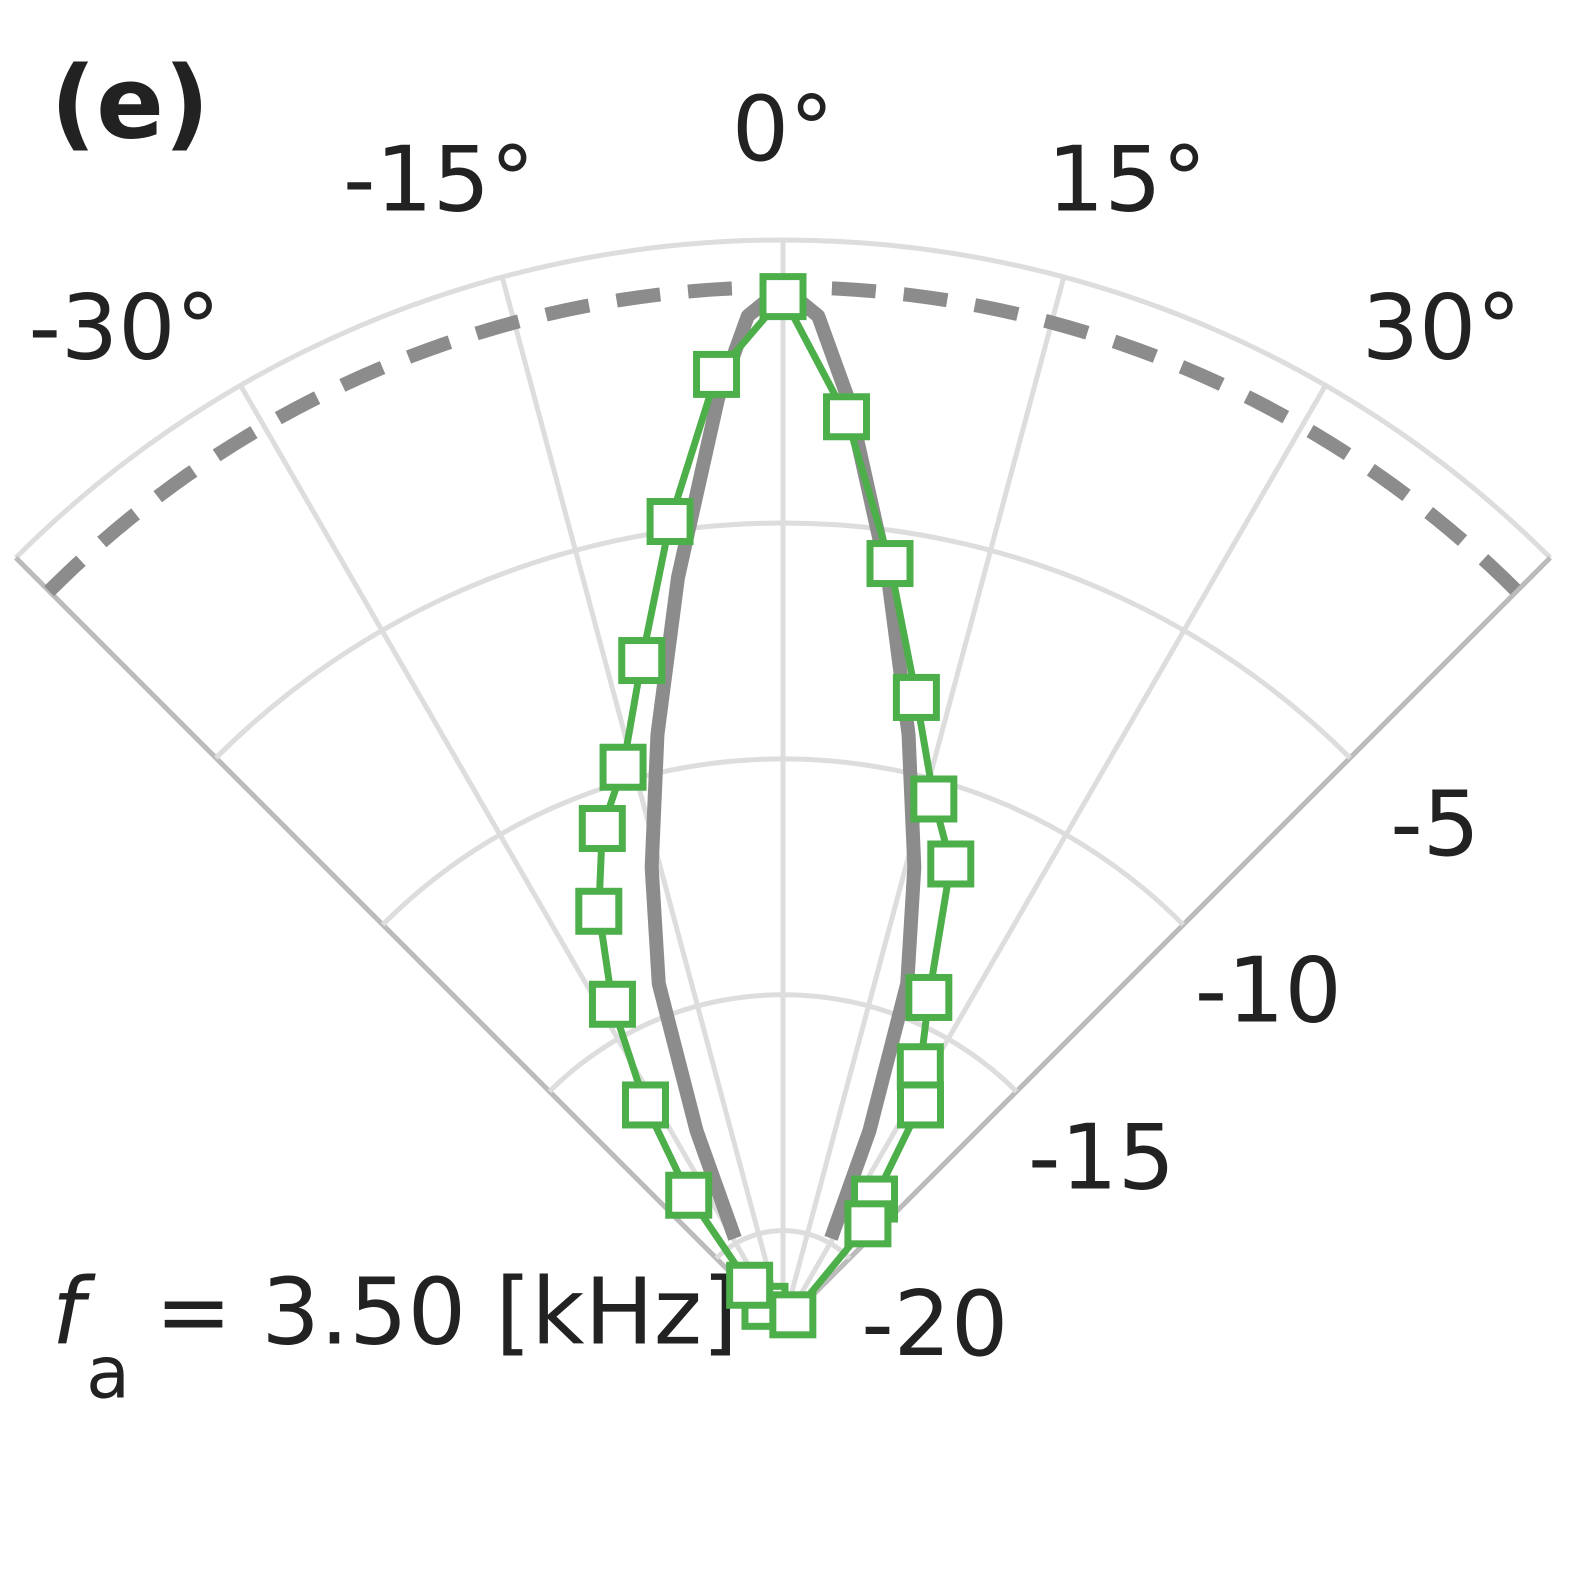 The image size is (1575, 1575). What do you see at coordinates (439, 180) in the screenshot?
I see `theta-tick-label: -15°` at bounding box center [439, 180].